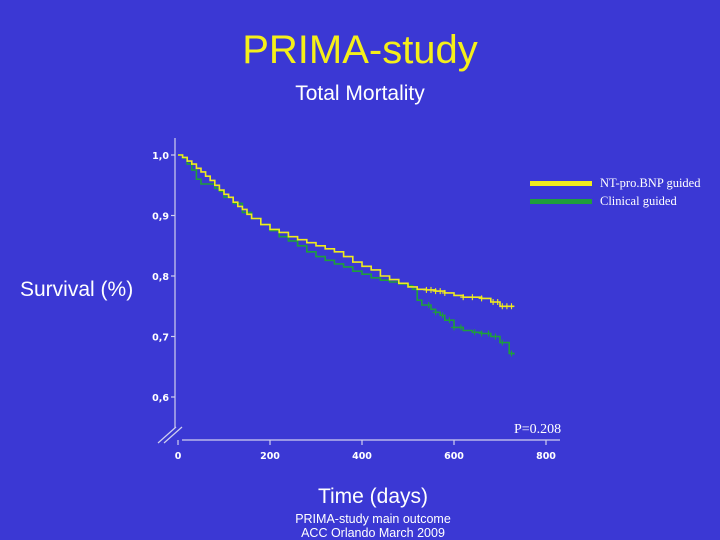 This screenshot has width=720, height=540. I want to click on y-axis-label: Survival (%), so click(77, 289).